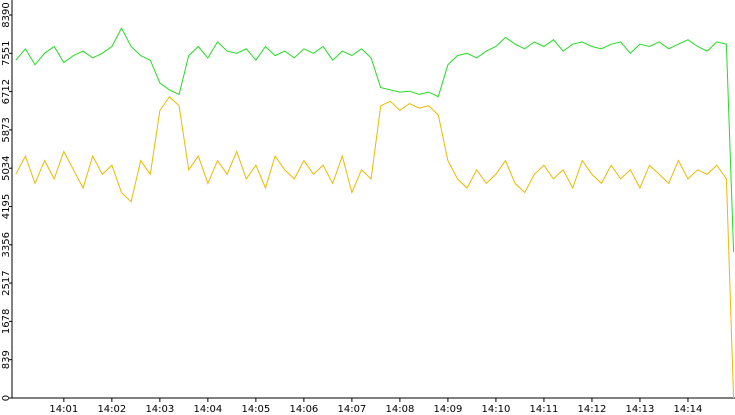 The height and width of the screenshot is (415, 735). I want to click on x-tick-label: 14:08, so click(399, 409).